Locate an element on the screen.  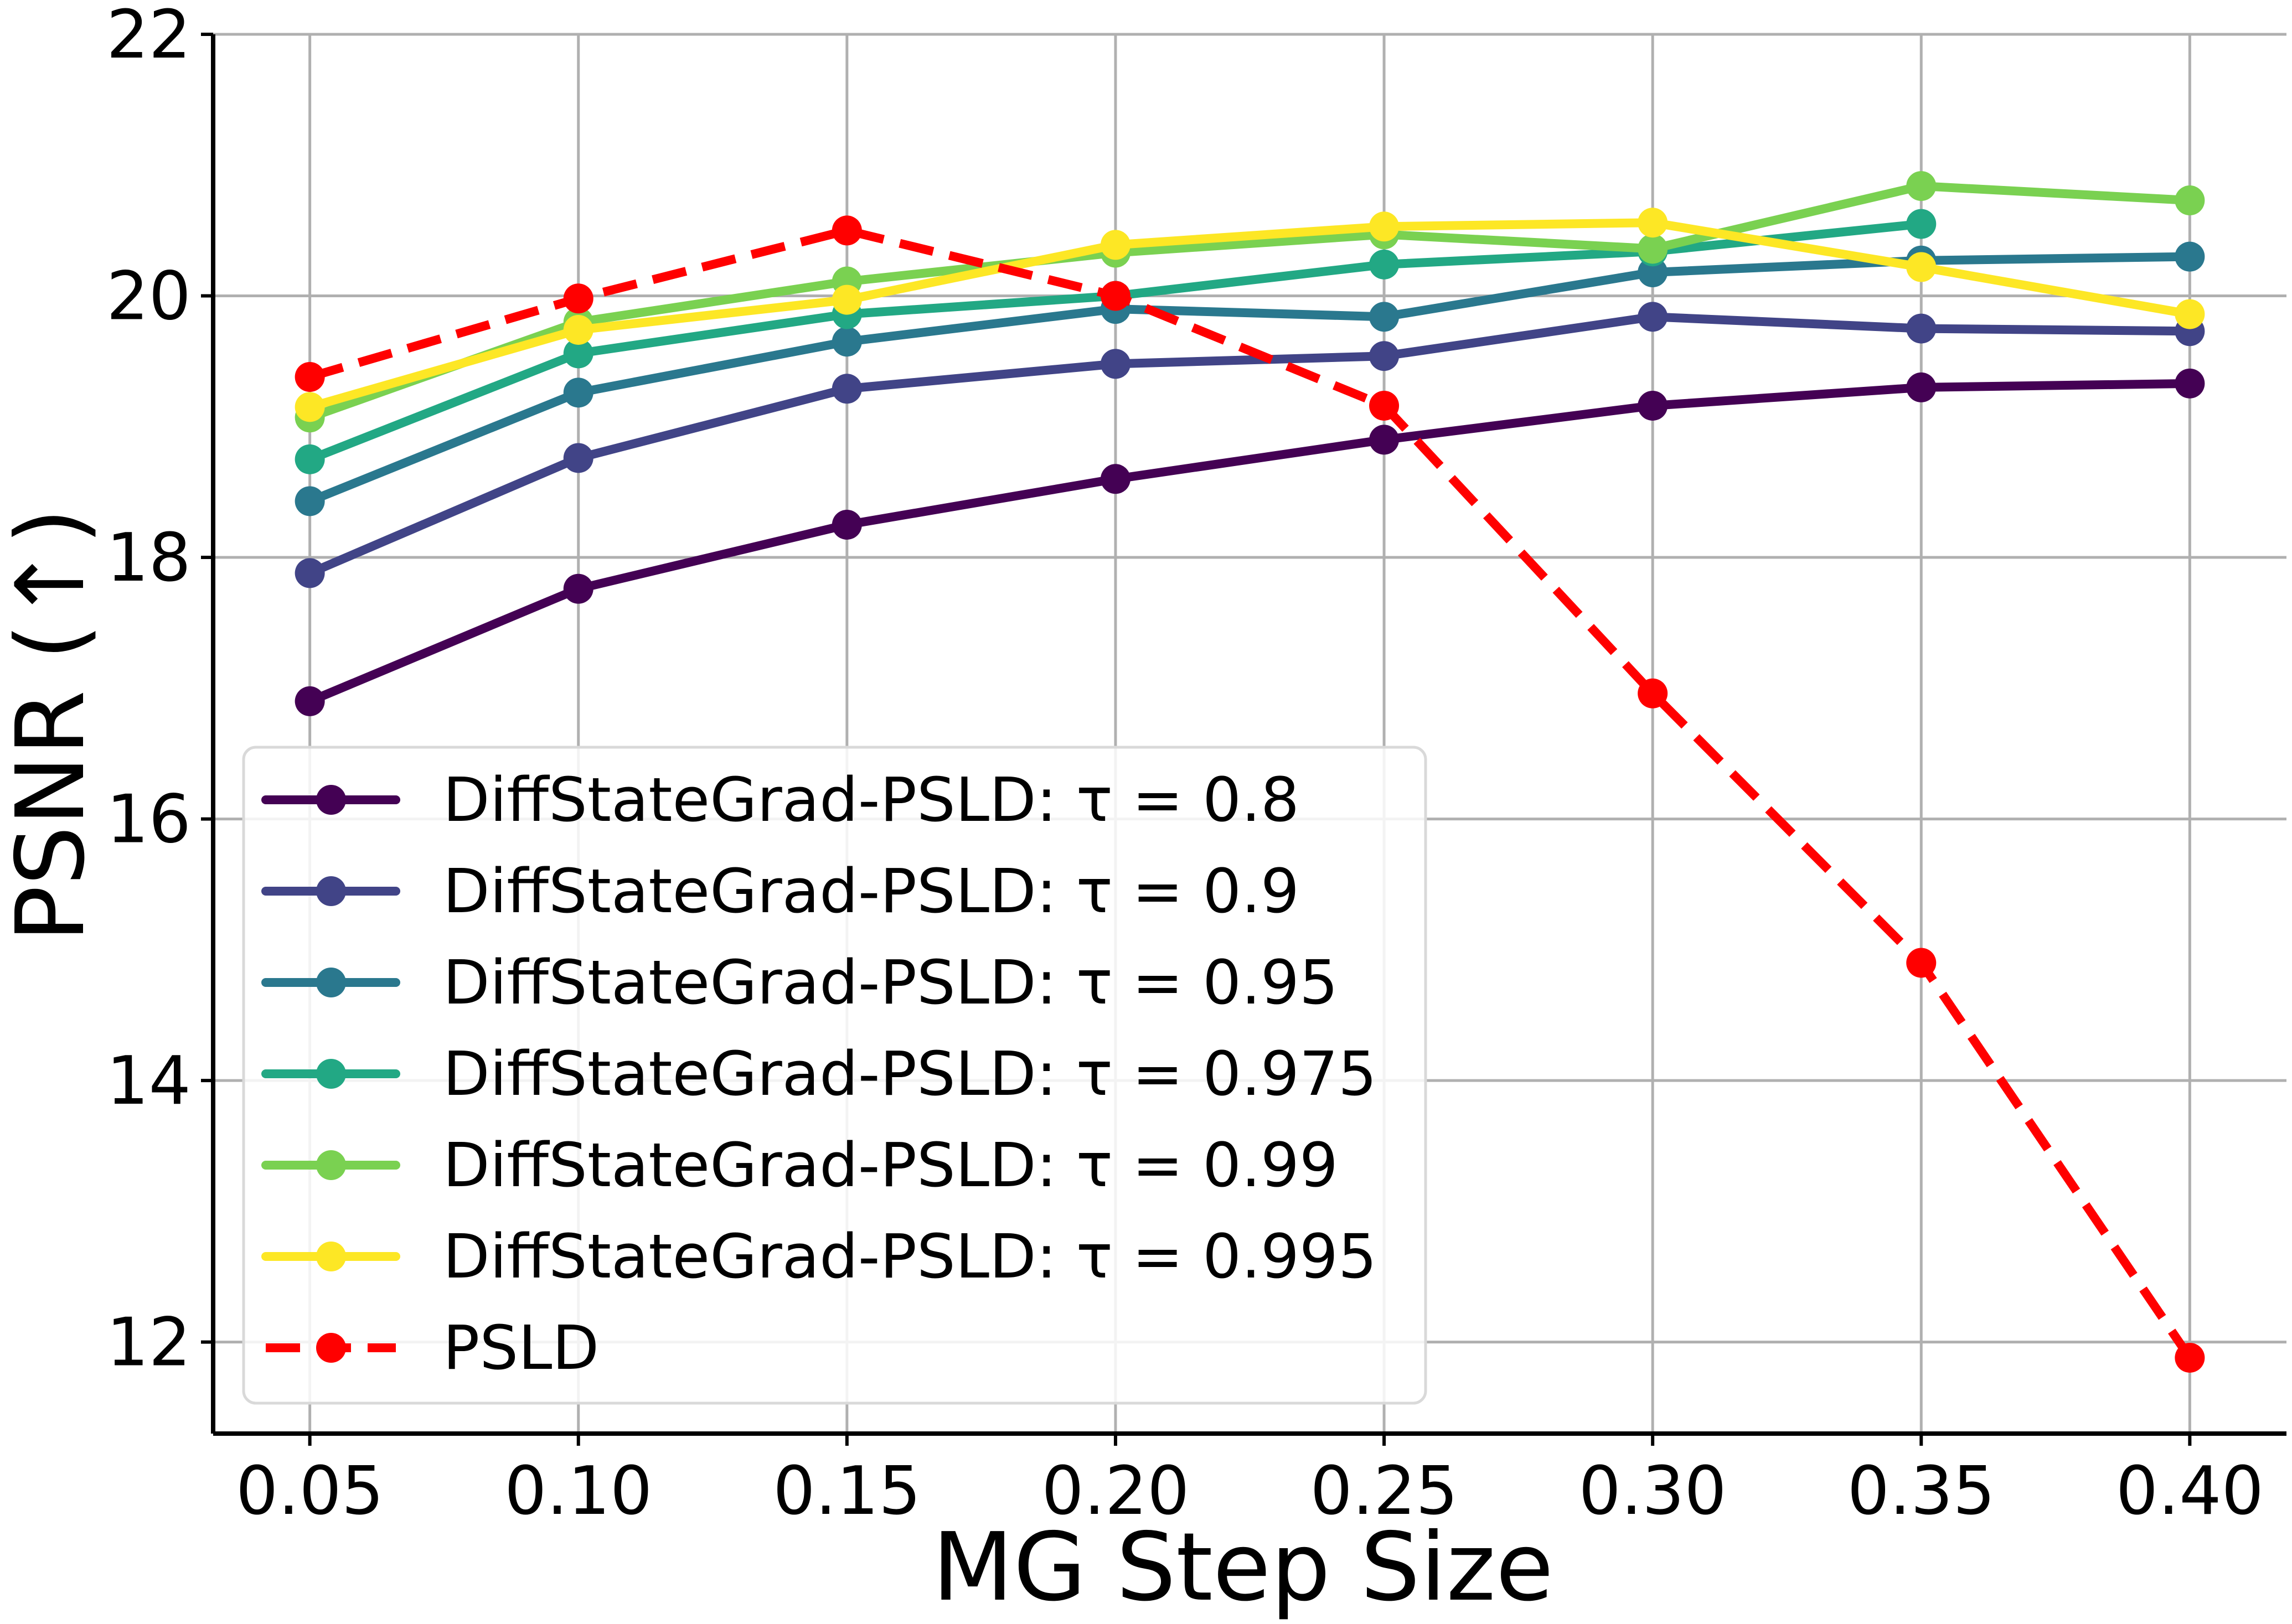
x-tick-label: 0.05 is located at coordinates (310, 1491).